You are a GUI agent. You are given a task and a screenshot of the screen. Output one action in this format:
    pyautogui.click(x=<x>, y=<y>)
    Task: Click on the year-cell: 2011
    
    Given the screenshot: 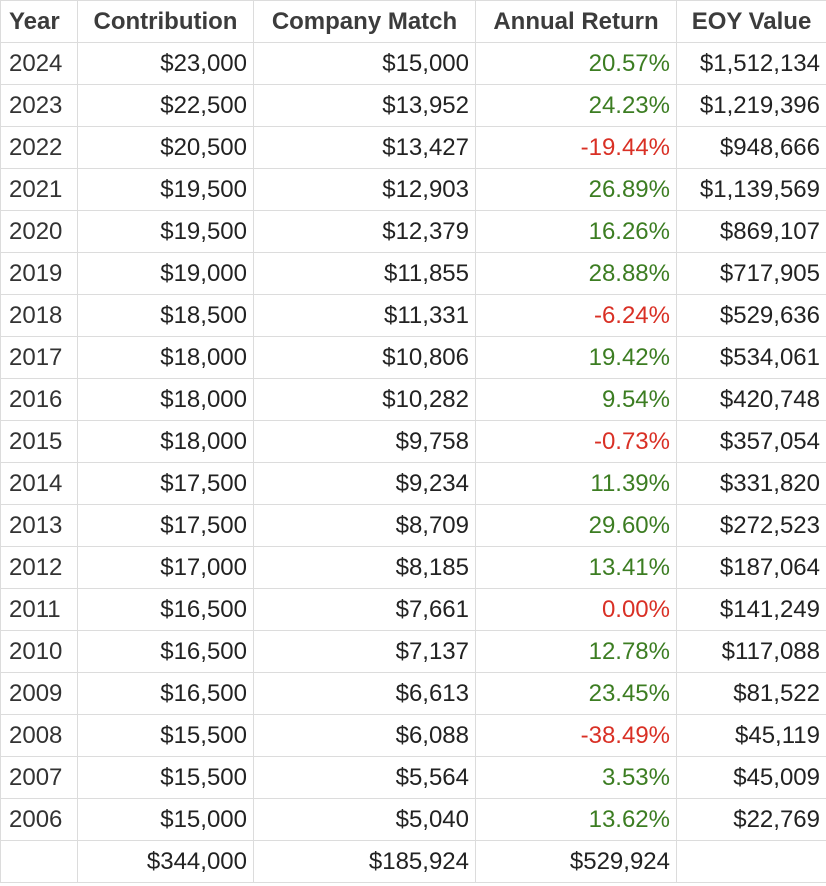 What is the action you would take?
    pyautogui.click(x=39, y=609)
    